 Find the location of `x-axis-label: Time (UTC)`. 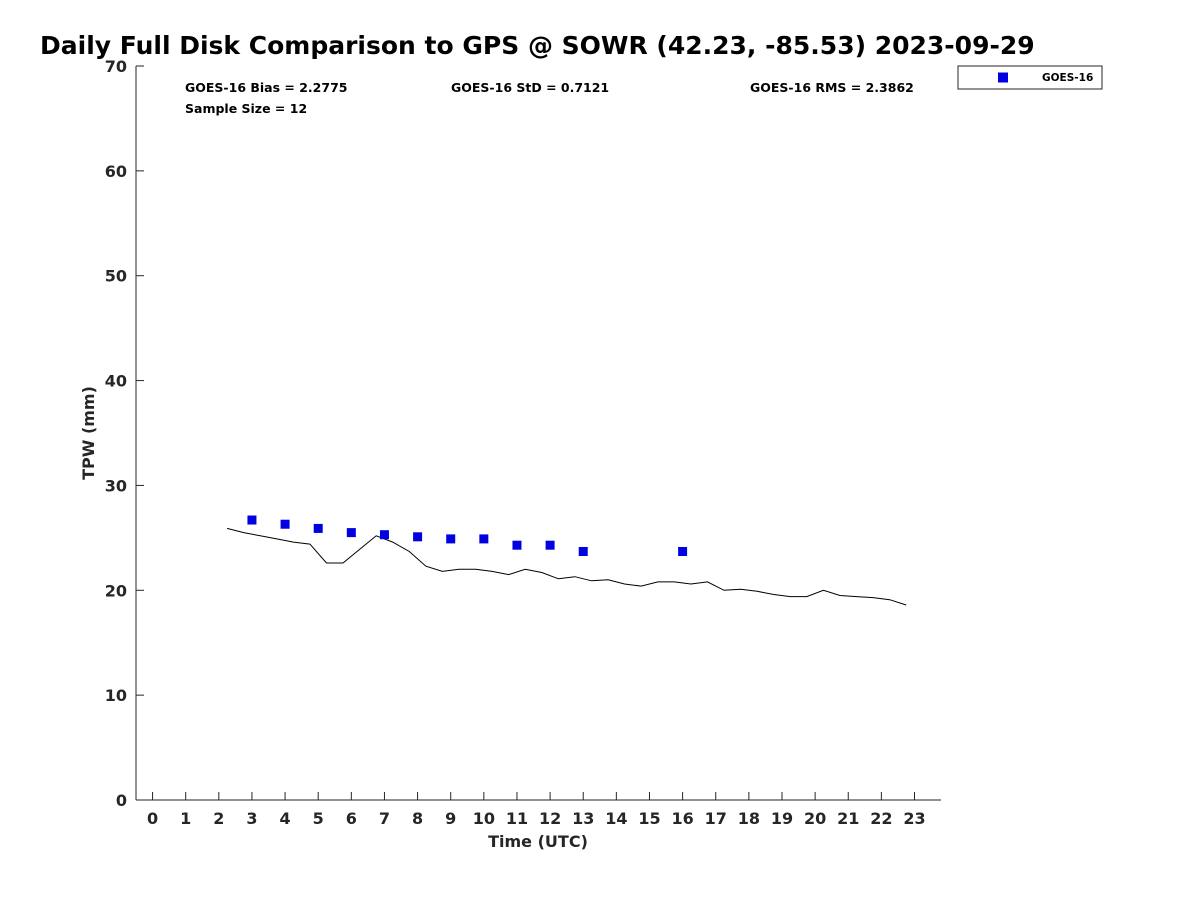

x-axis-label: Time (UTC) is located at coordinates (538, 841).